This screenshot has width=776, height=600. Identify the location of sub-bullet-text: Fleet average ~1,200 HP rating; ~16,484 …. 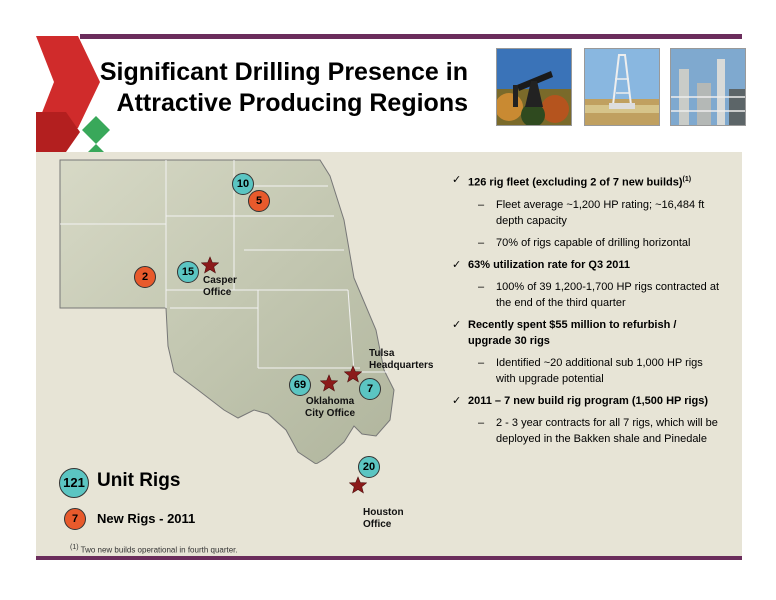
(600, 212).